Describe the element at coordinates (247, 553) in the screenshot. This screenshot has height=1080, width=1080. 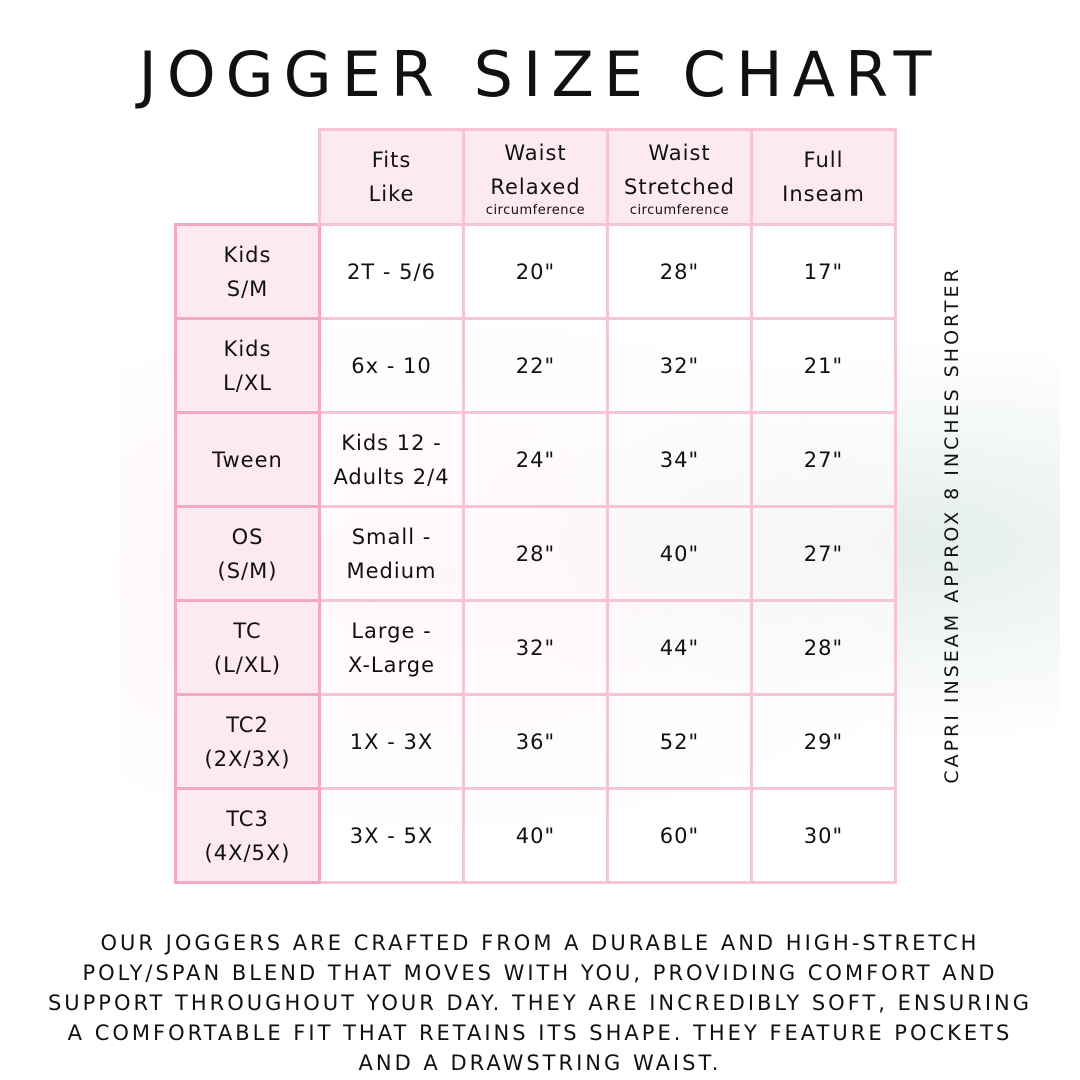
I see `size-label: OS (S/M)` at that location.